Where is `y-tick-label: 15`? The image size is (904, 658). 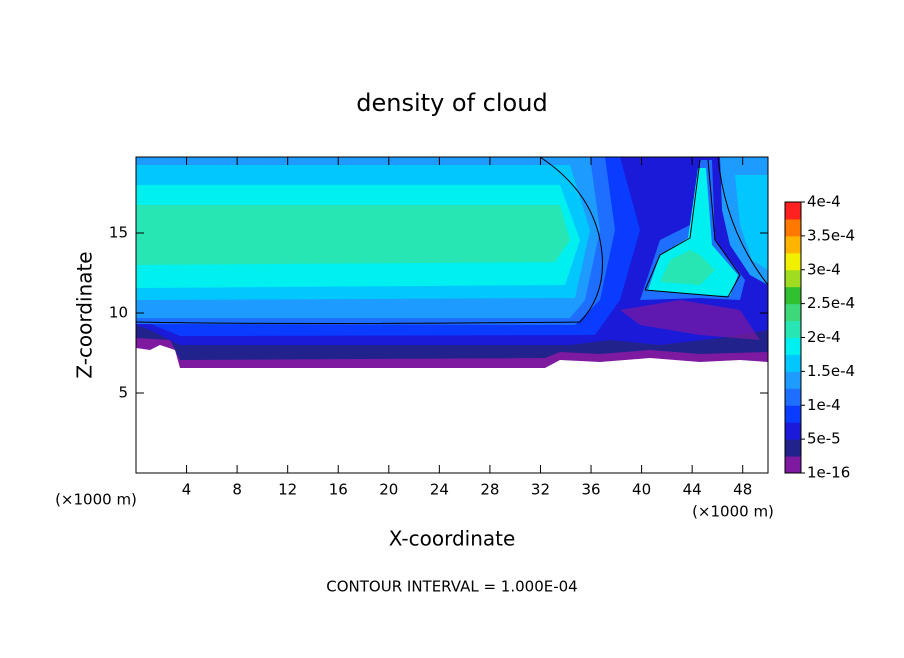
y-tick-label: 15 is located at coordinates (118, 233).